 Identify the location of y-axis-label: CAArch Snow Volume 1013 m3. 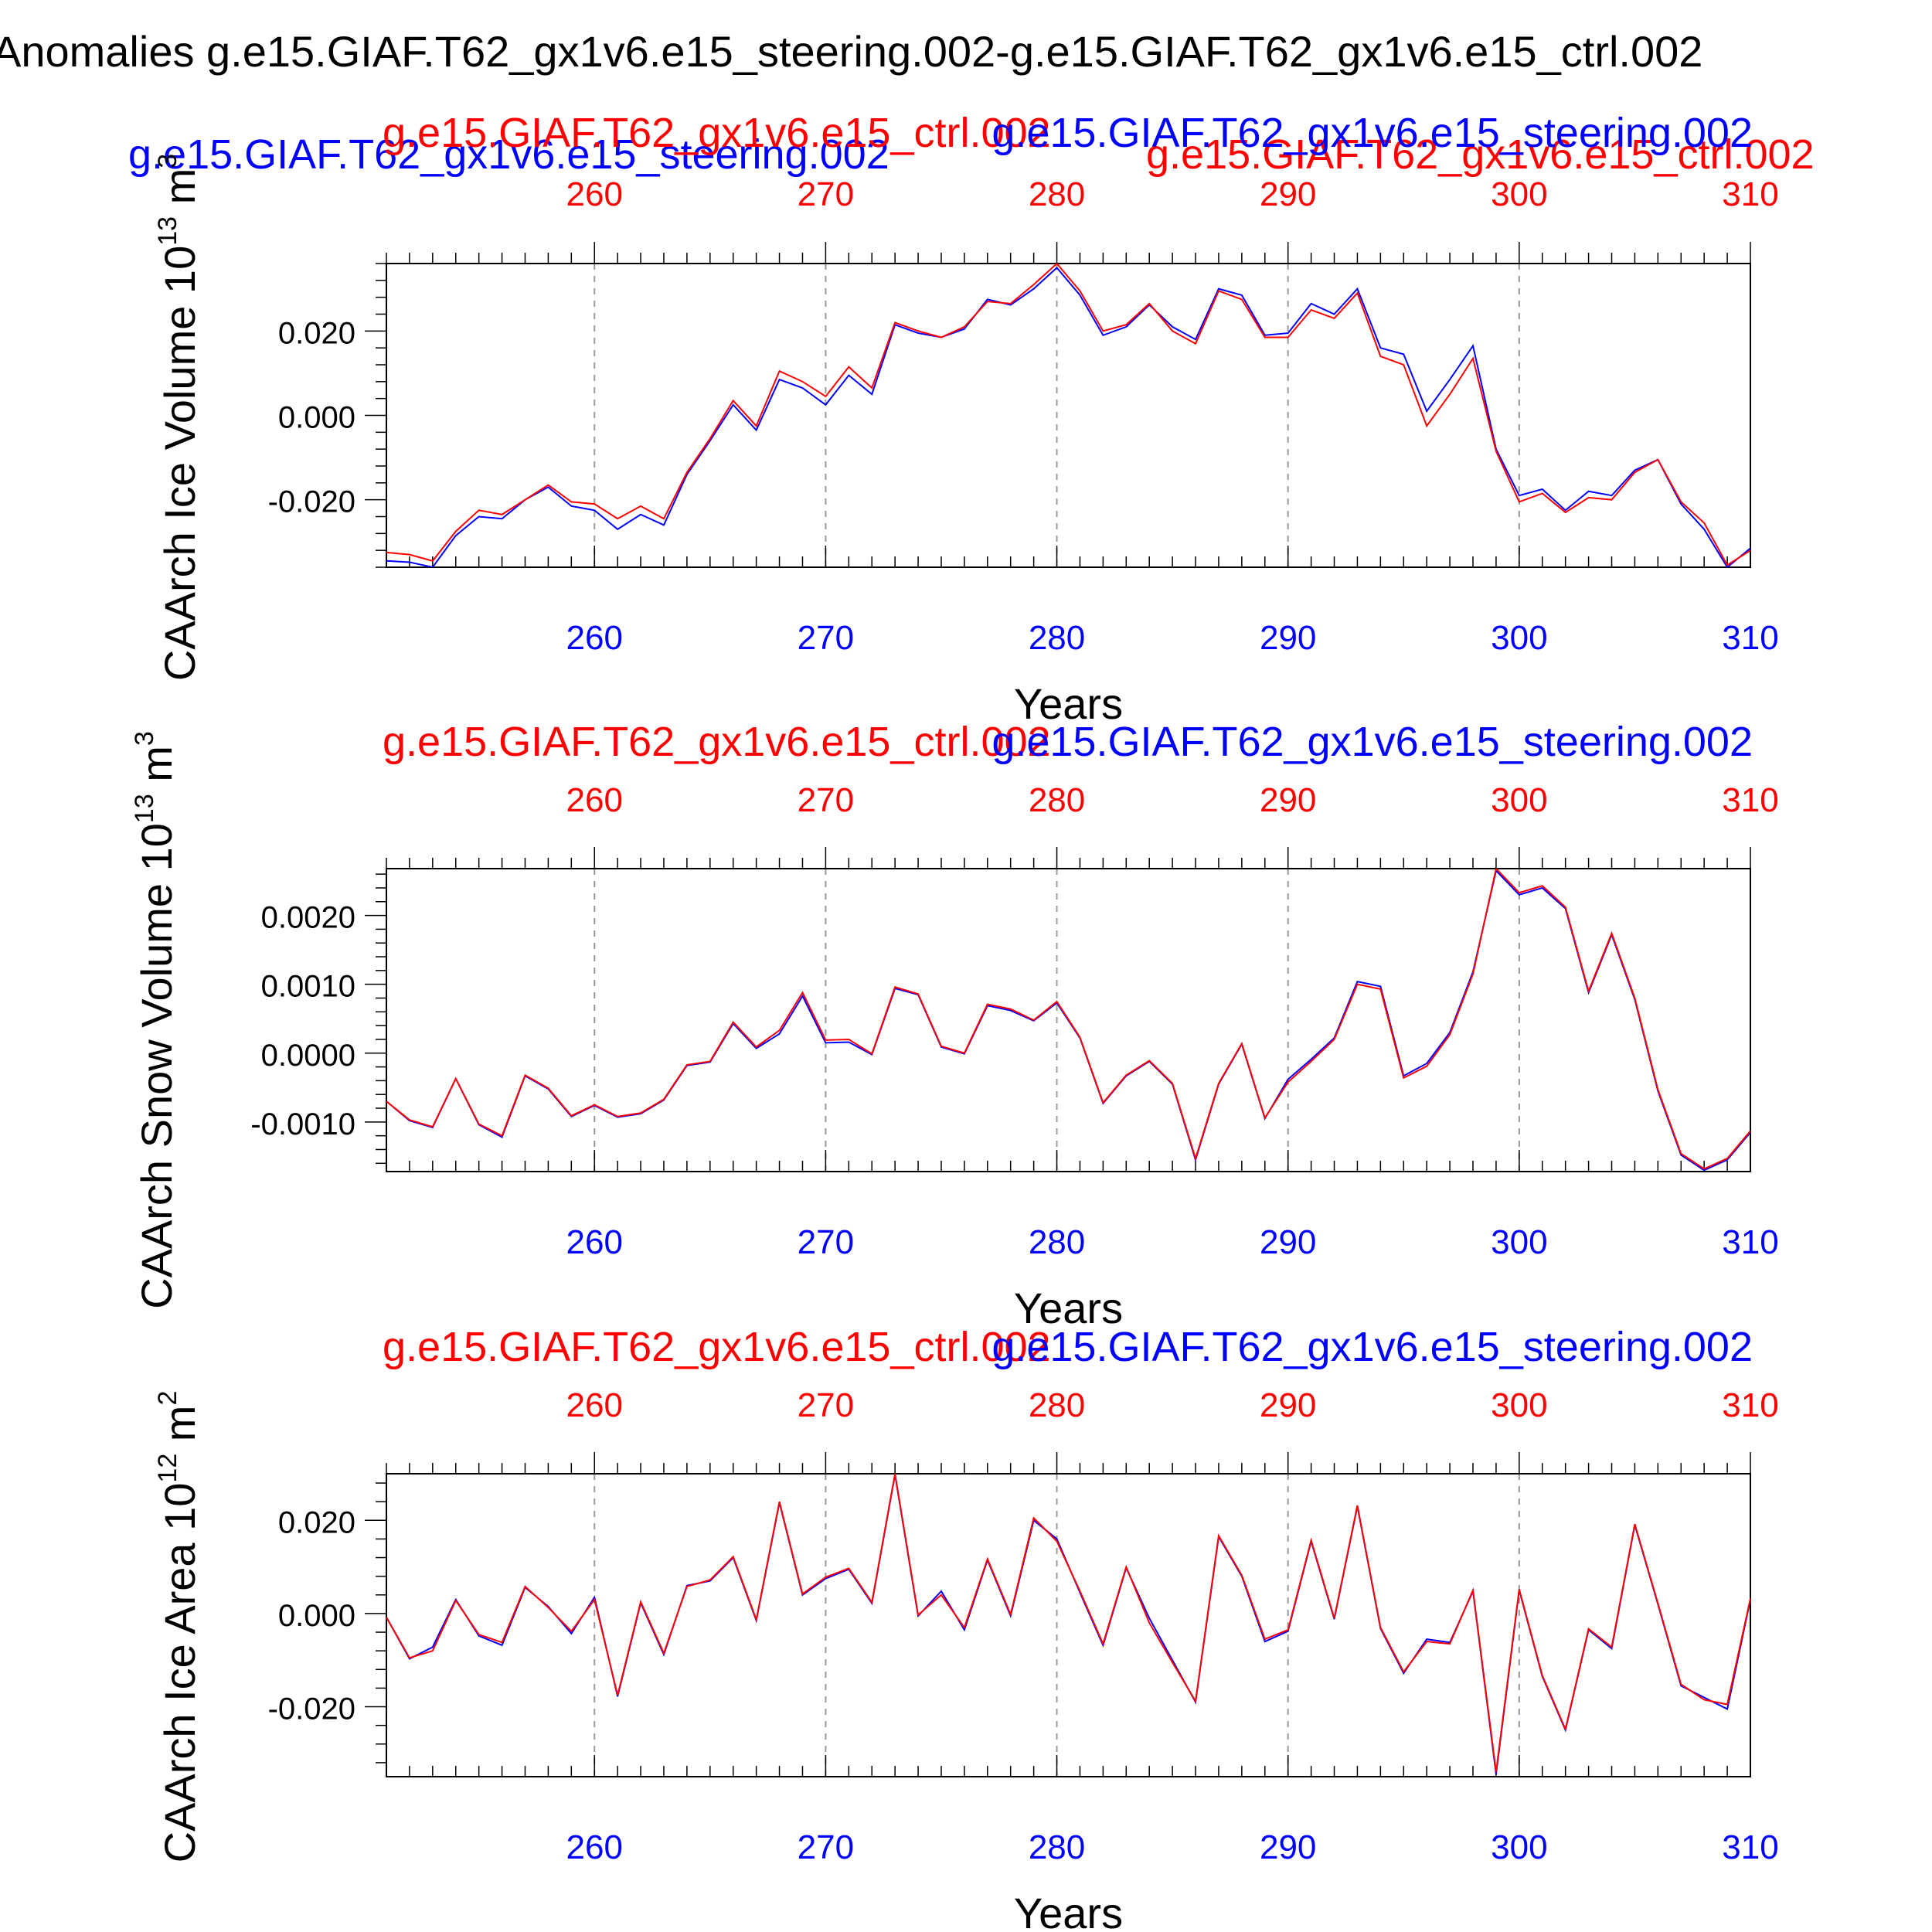
(155, 1020).